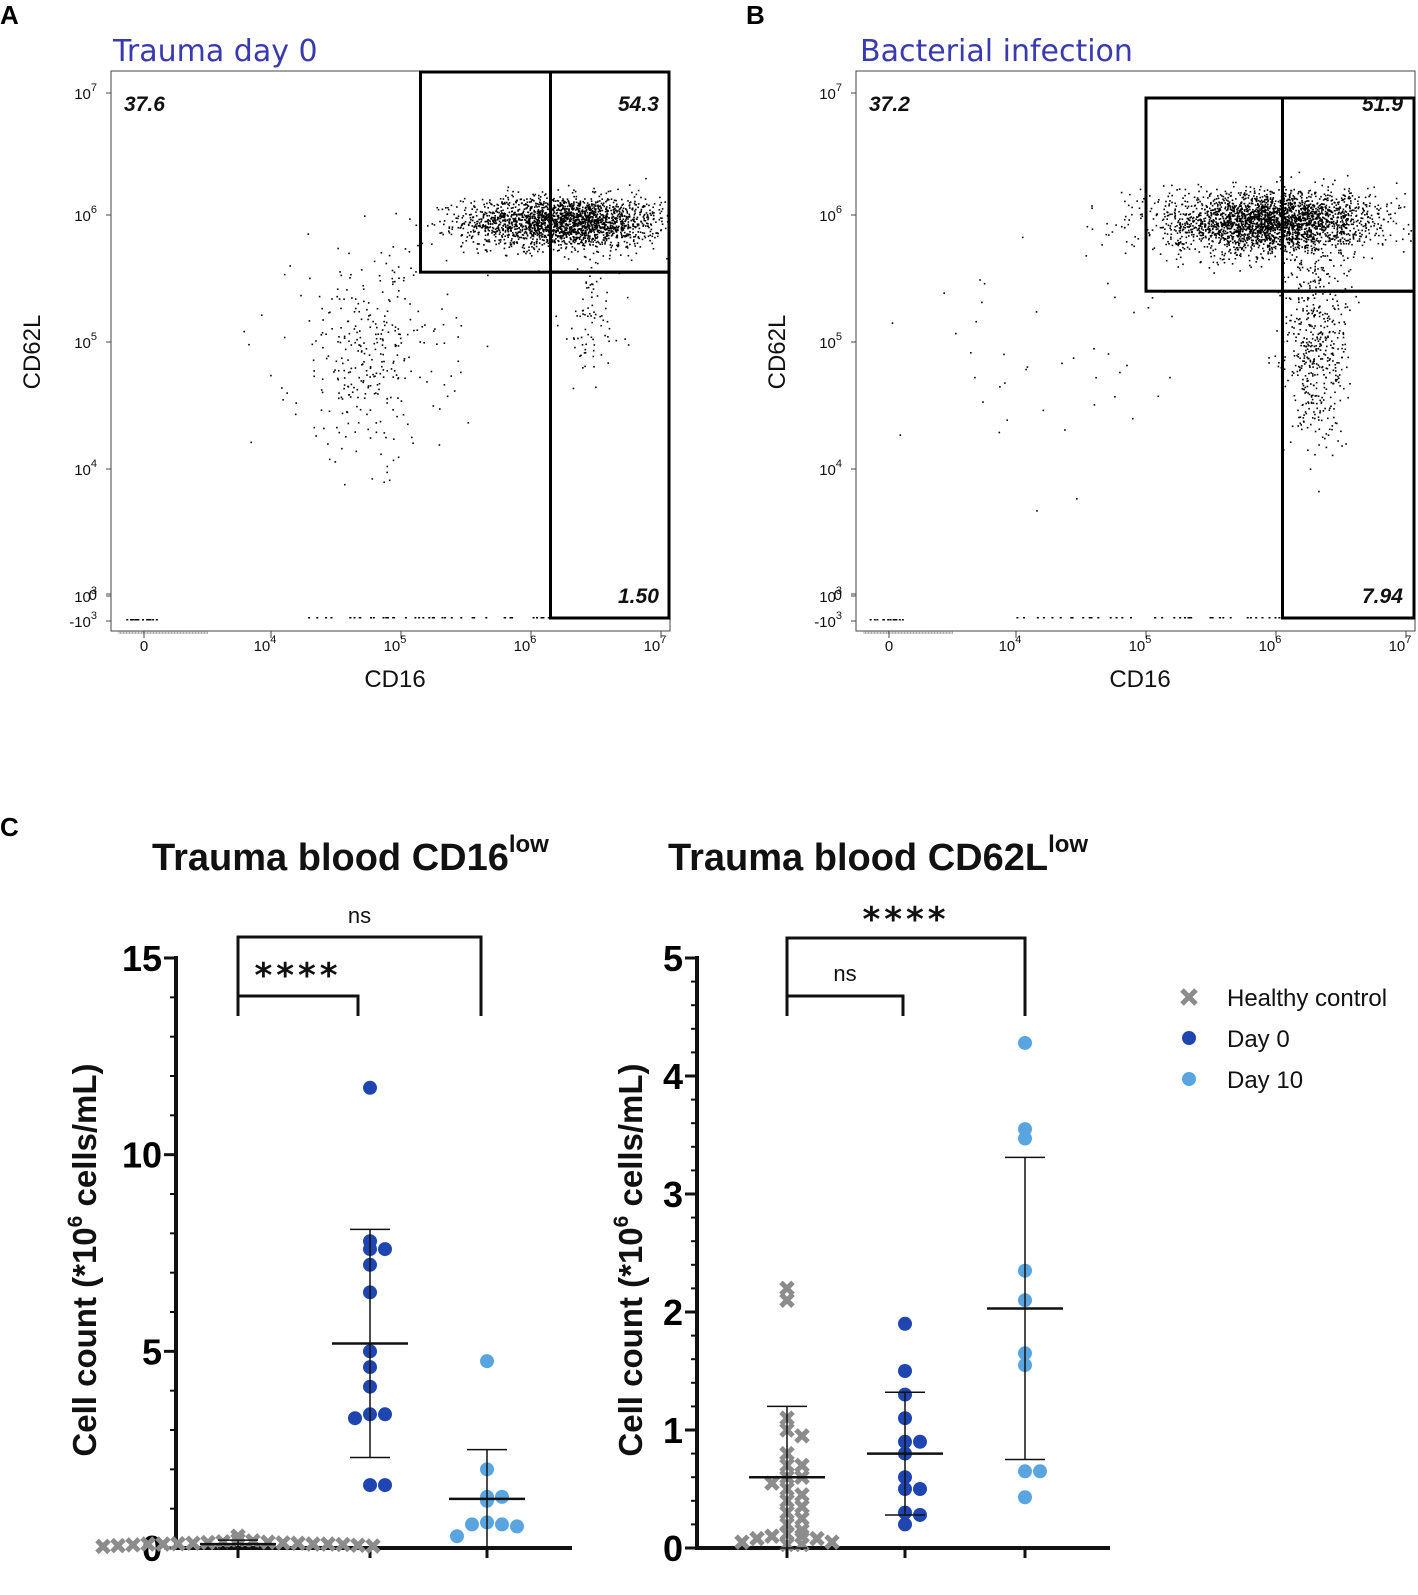 The width and height of the screenshot is (1418, 1595). Describe the element at coordinates (32, 352) in the screenshot. I see `flow-a-ylabel: CD62L` at that location.